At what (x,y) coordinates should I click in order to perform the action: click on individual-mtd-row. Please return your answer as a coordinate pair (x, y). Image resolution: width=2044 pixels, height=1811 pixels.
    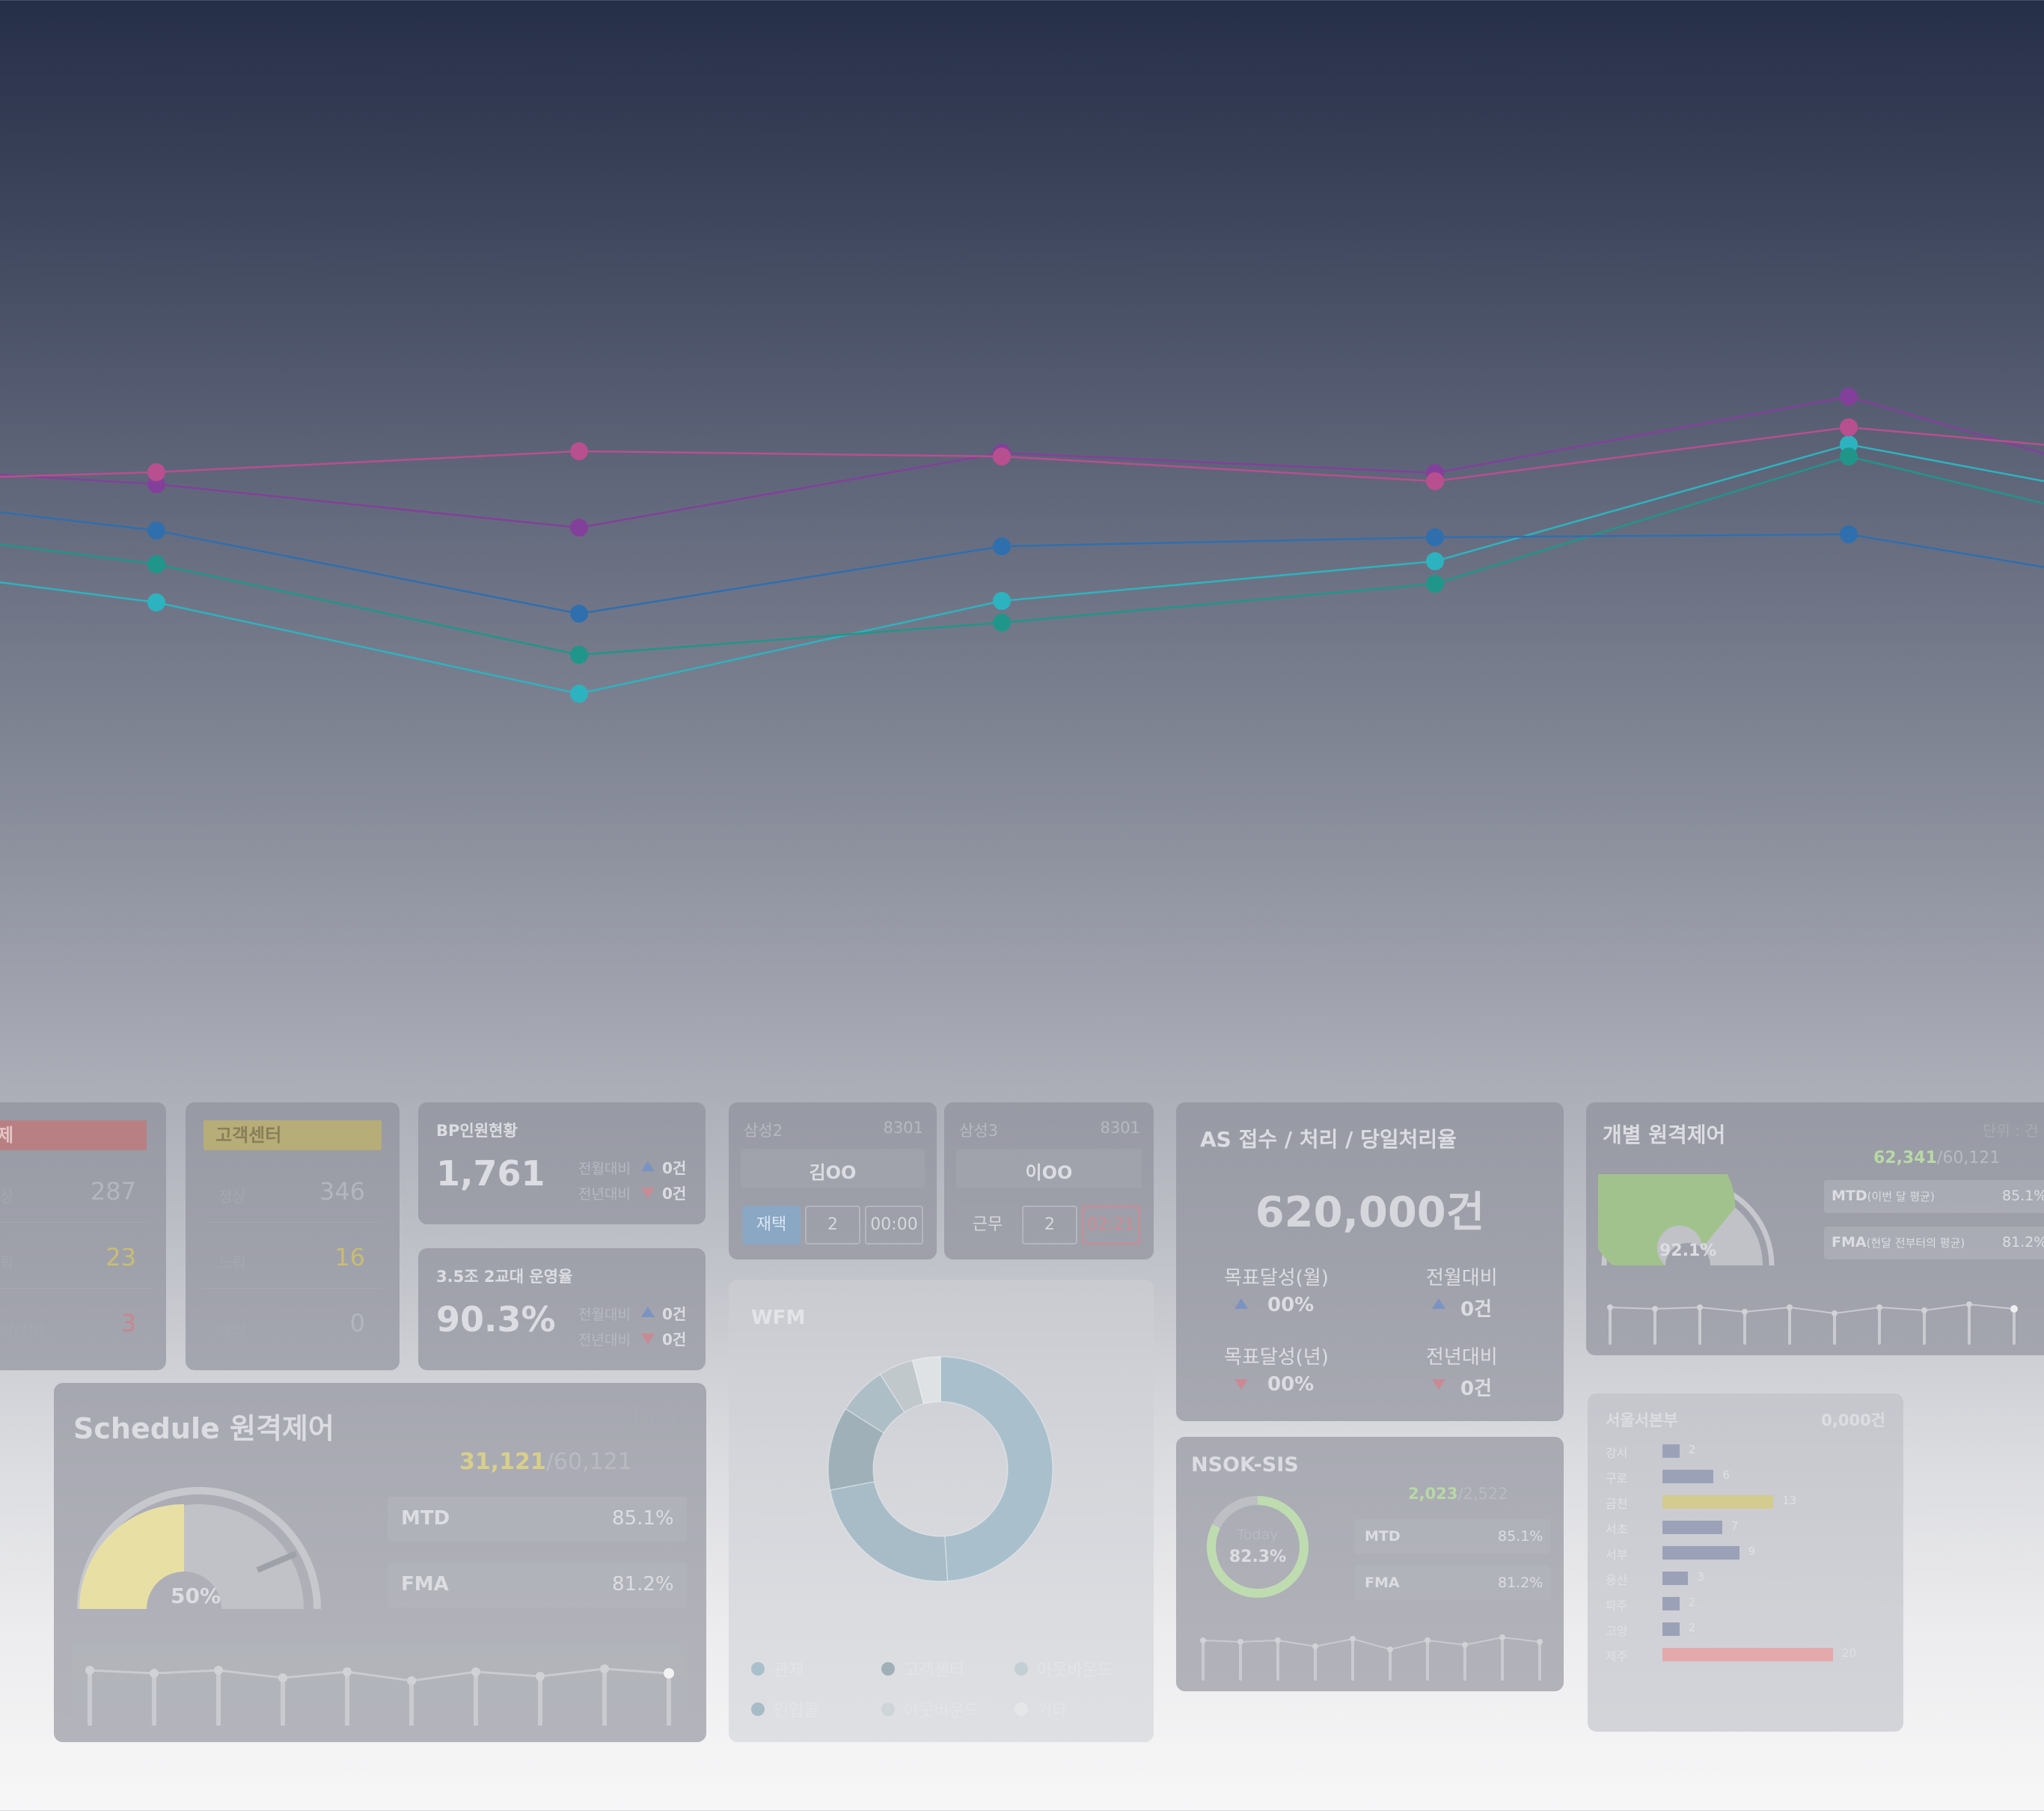
    Looking at the image, I should click on (1934, 1196).